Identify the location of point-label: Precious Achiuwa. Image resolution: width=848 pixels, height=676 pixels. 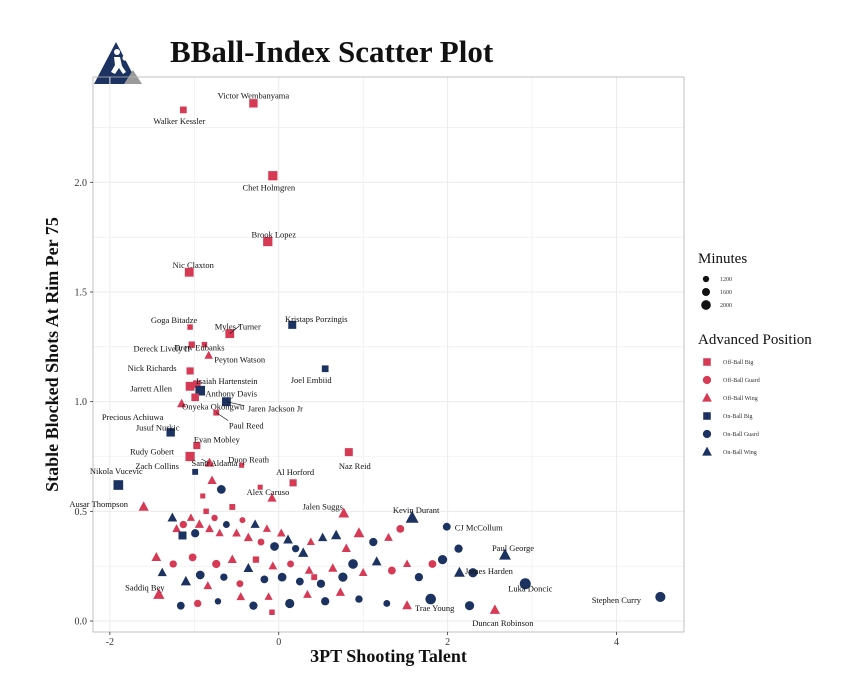
(133, 417).